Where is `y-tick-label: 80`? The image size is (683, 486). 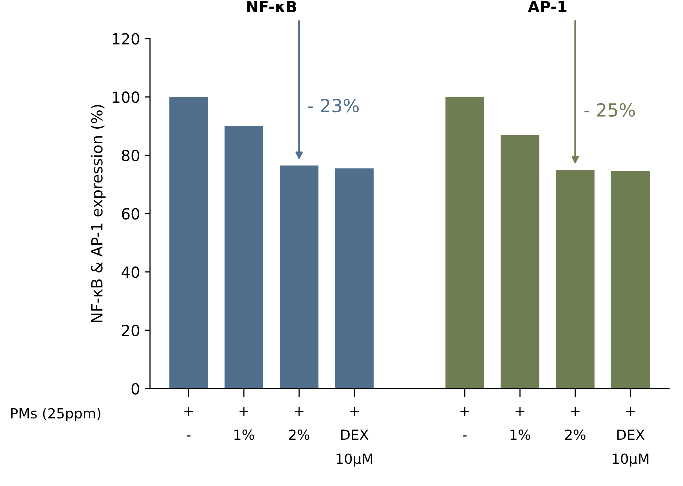 y-tick-label: 80 is located at coordinates (131, 156).